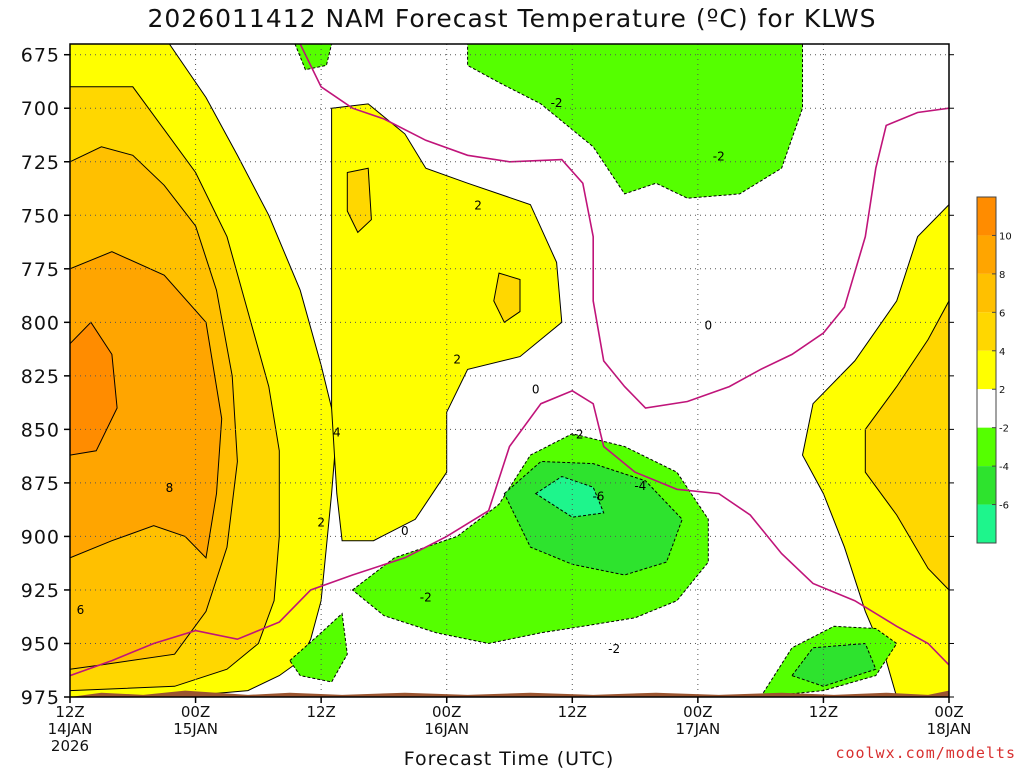 This screenshot has width=1024, height=768. Describe the element at coordinates (1004, 467) in the screenshot. I see `colorbar-label: -4` at that location.